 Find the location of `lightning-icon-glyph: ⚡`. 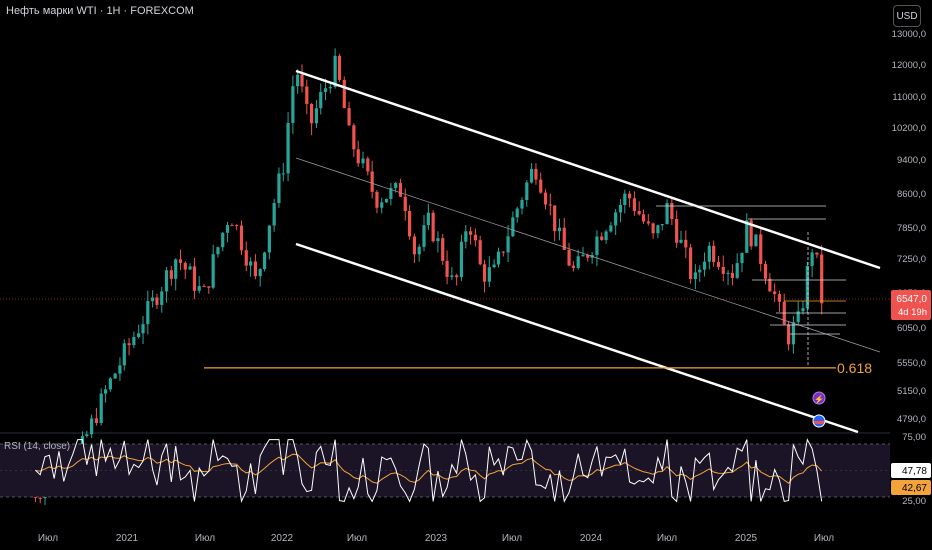

lightning-icon-glyph: ⚡ is located at coordinates (819, 399).